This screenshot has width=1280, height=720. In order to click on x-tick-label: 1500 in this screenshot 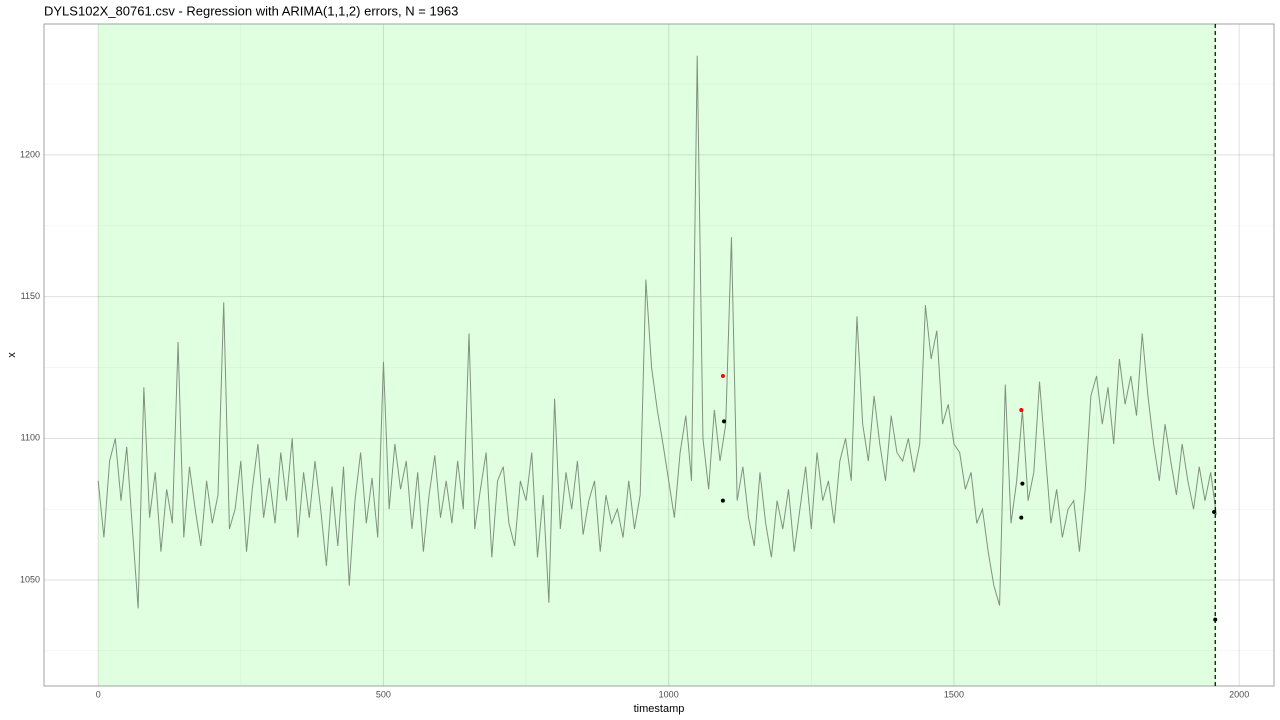, I will do `click(954, 694)`.